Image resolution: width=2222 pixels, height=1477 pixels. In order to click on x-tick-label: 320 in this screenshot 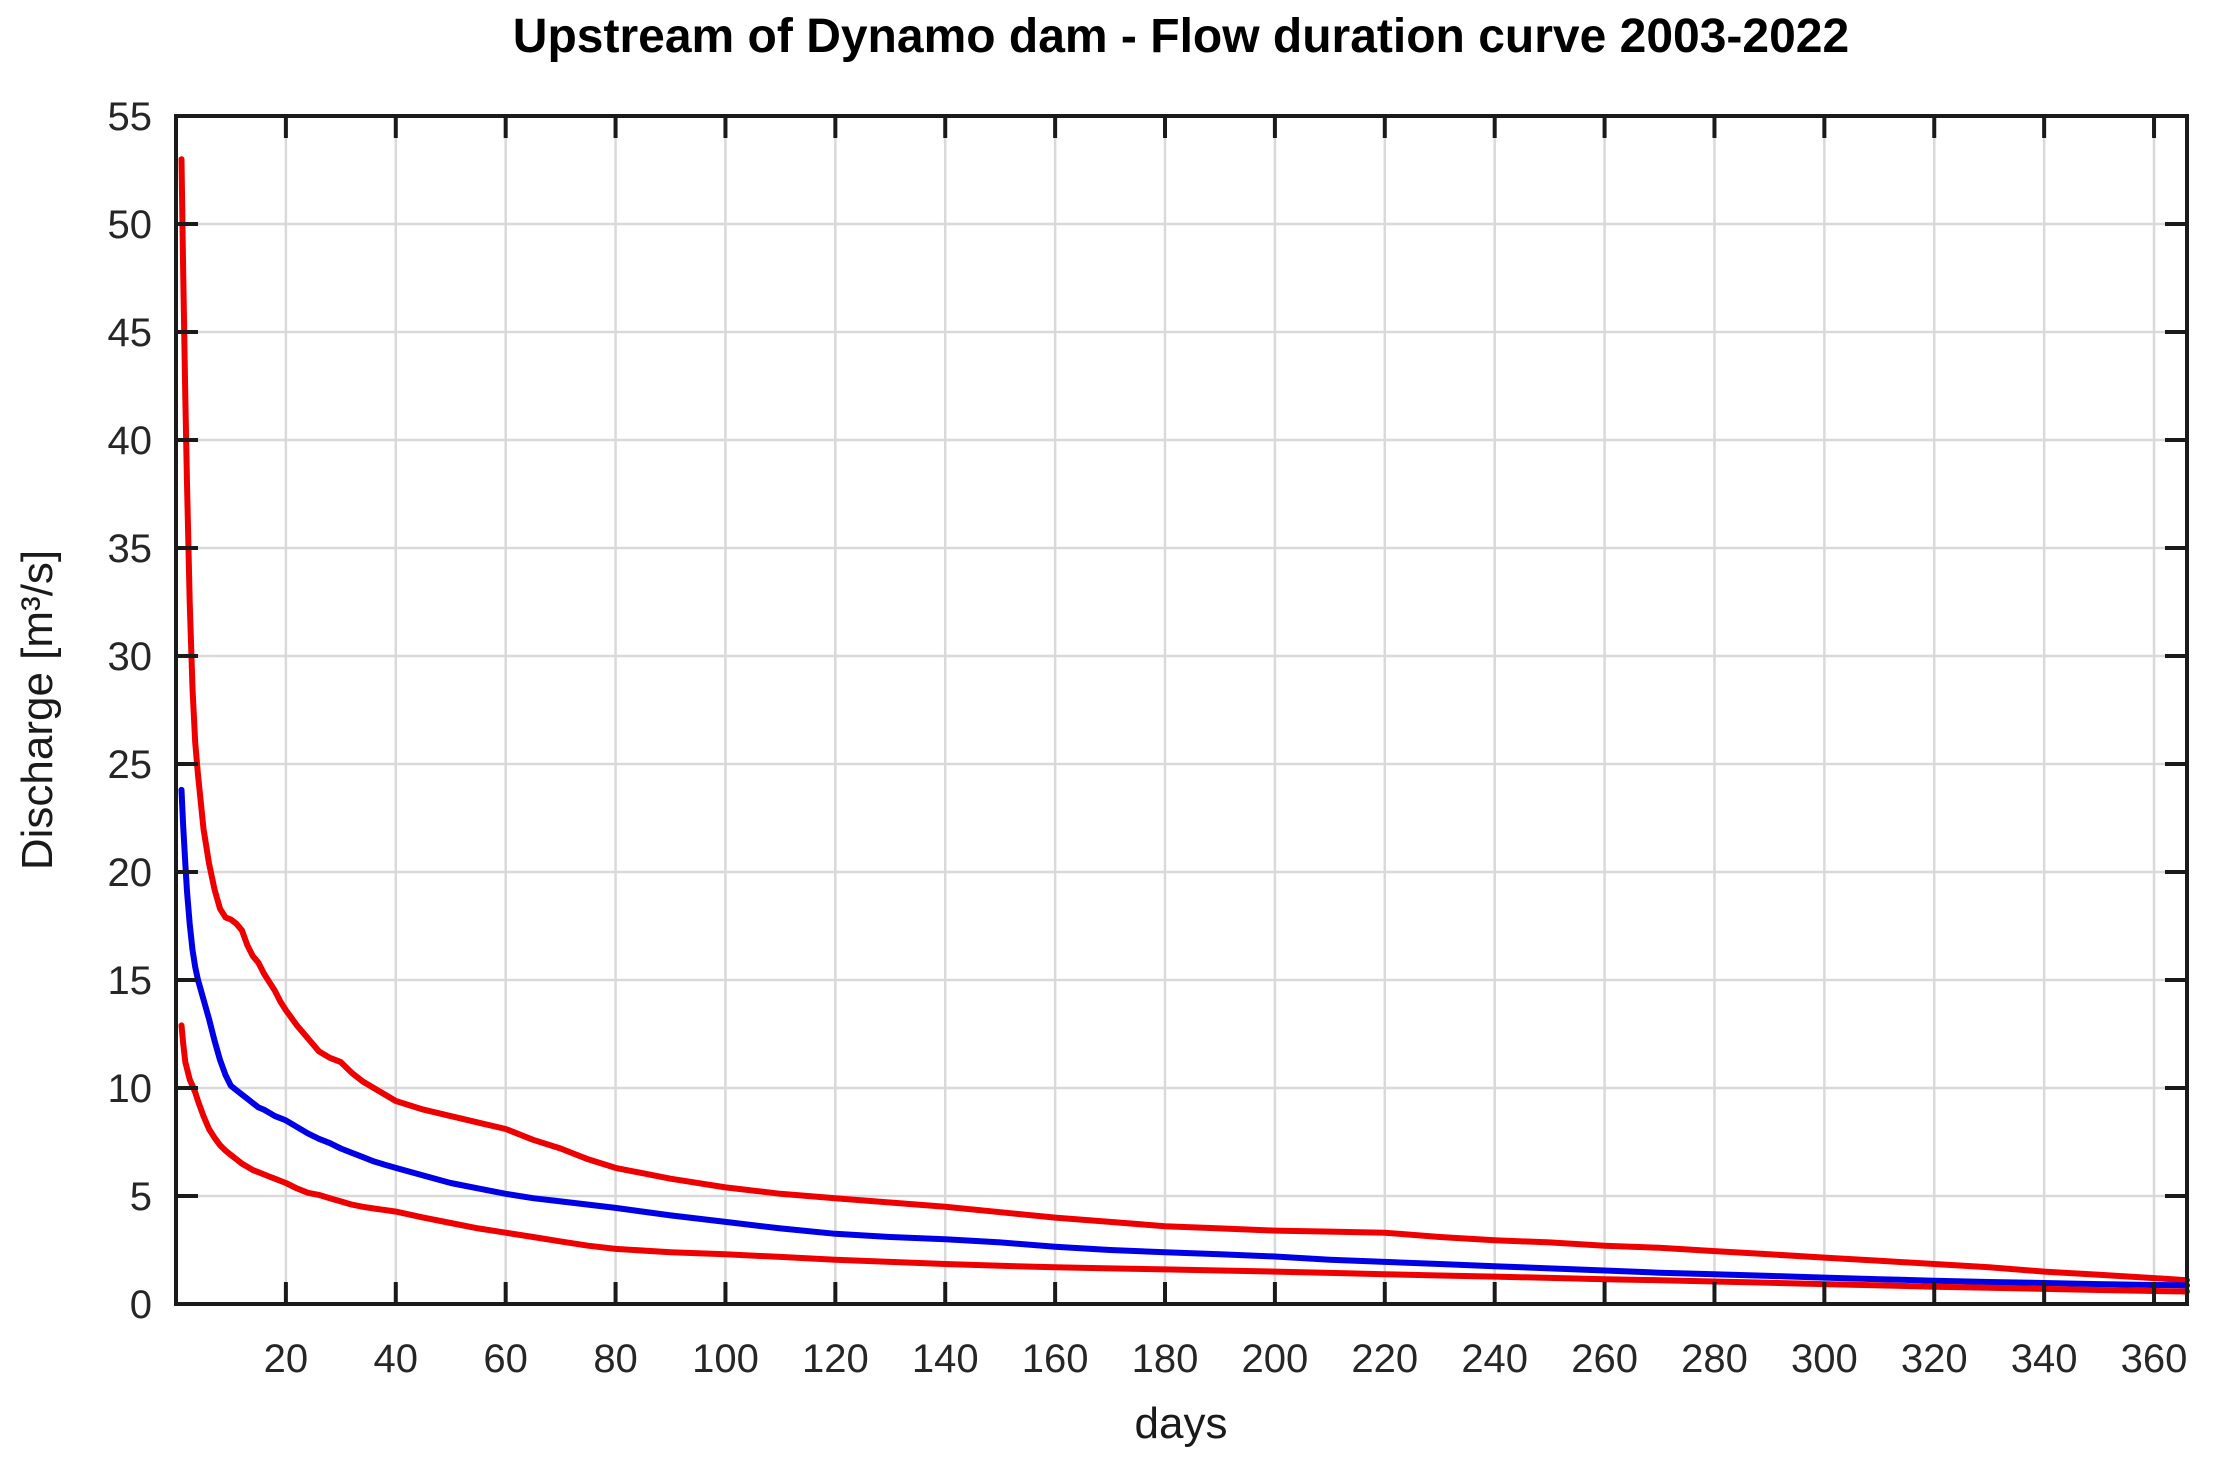, I will do `click(1934, 1359)`.